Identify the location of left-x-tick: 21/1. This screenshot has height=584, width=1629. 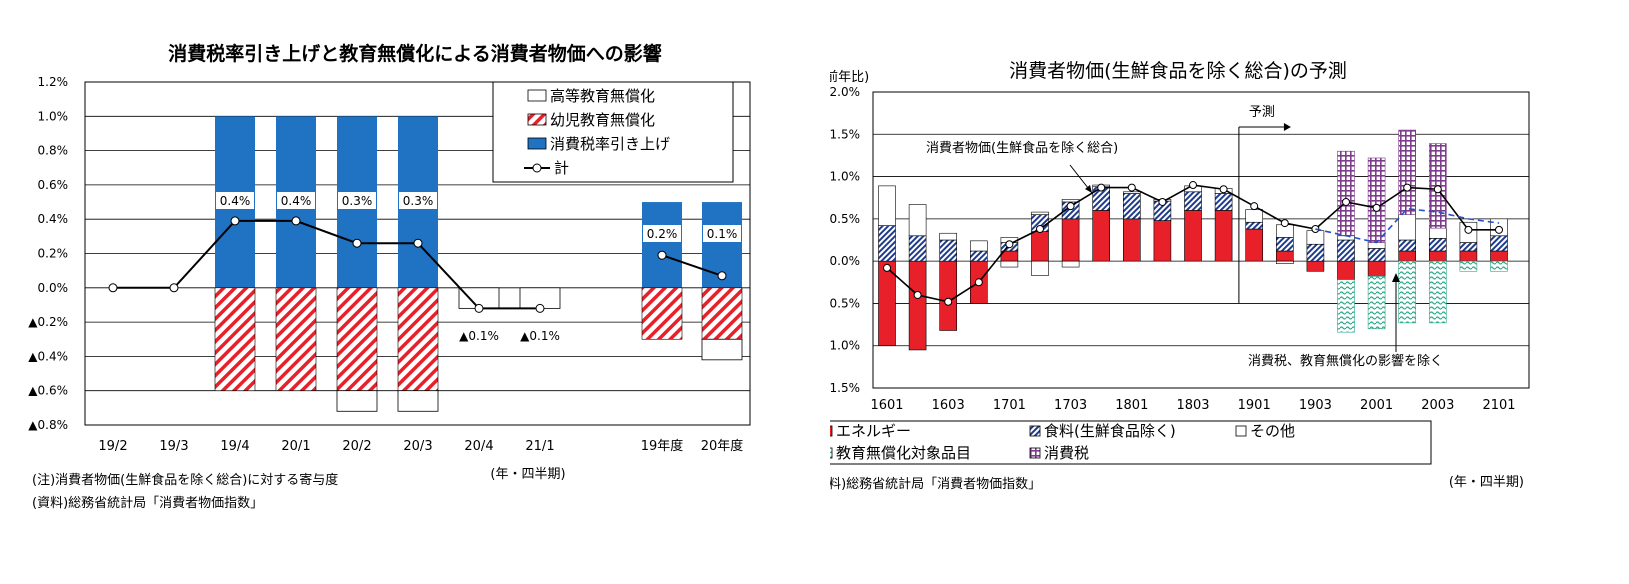
(539, 446).